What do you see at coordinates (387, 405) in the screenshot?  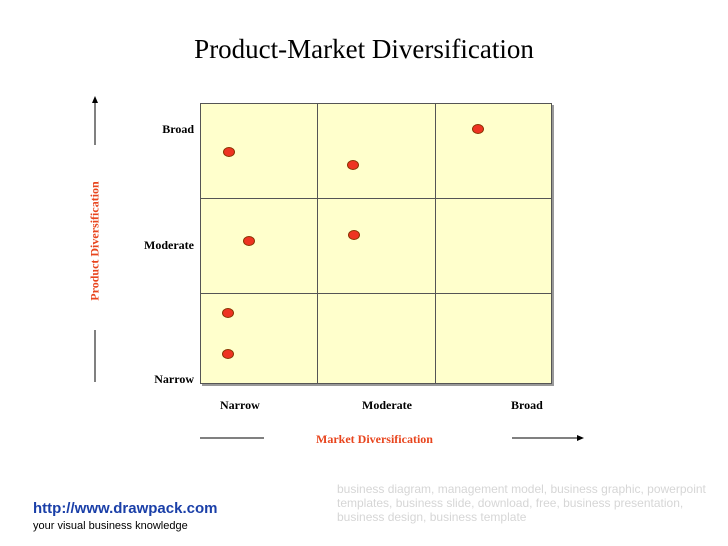 I see `x-level-moderate: Moderate` at bounding box center [387, 405].